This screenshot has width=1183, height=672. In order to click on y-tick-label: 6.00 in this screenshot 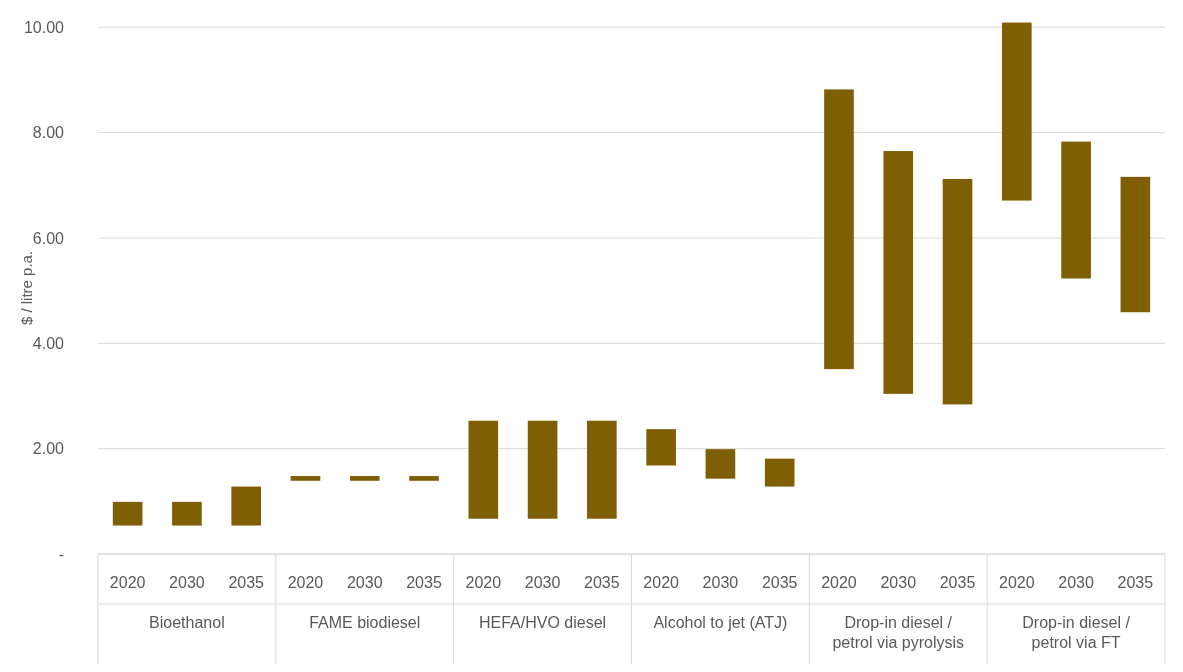, I will do `click(48, 238)`.